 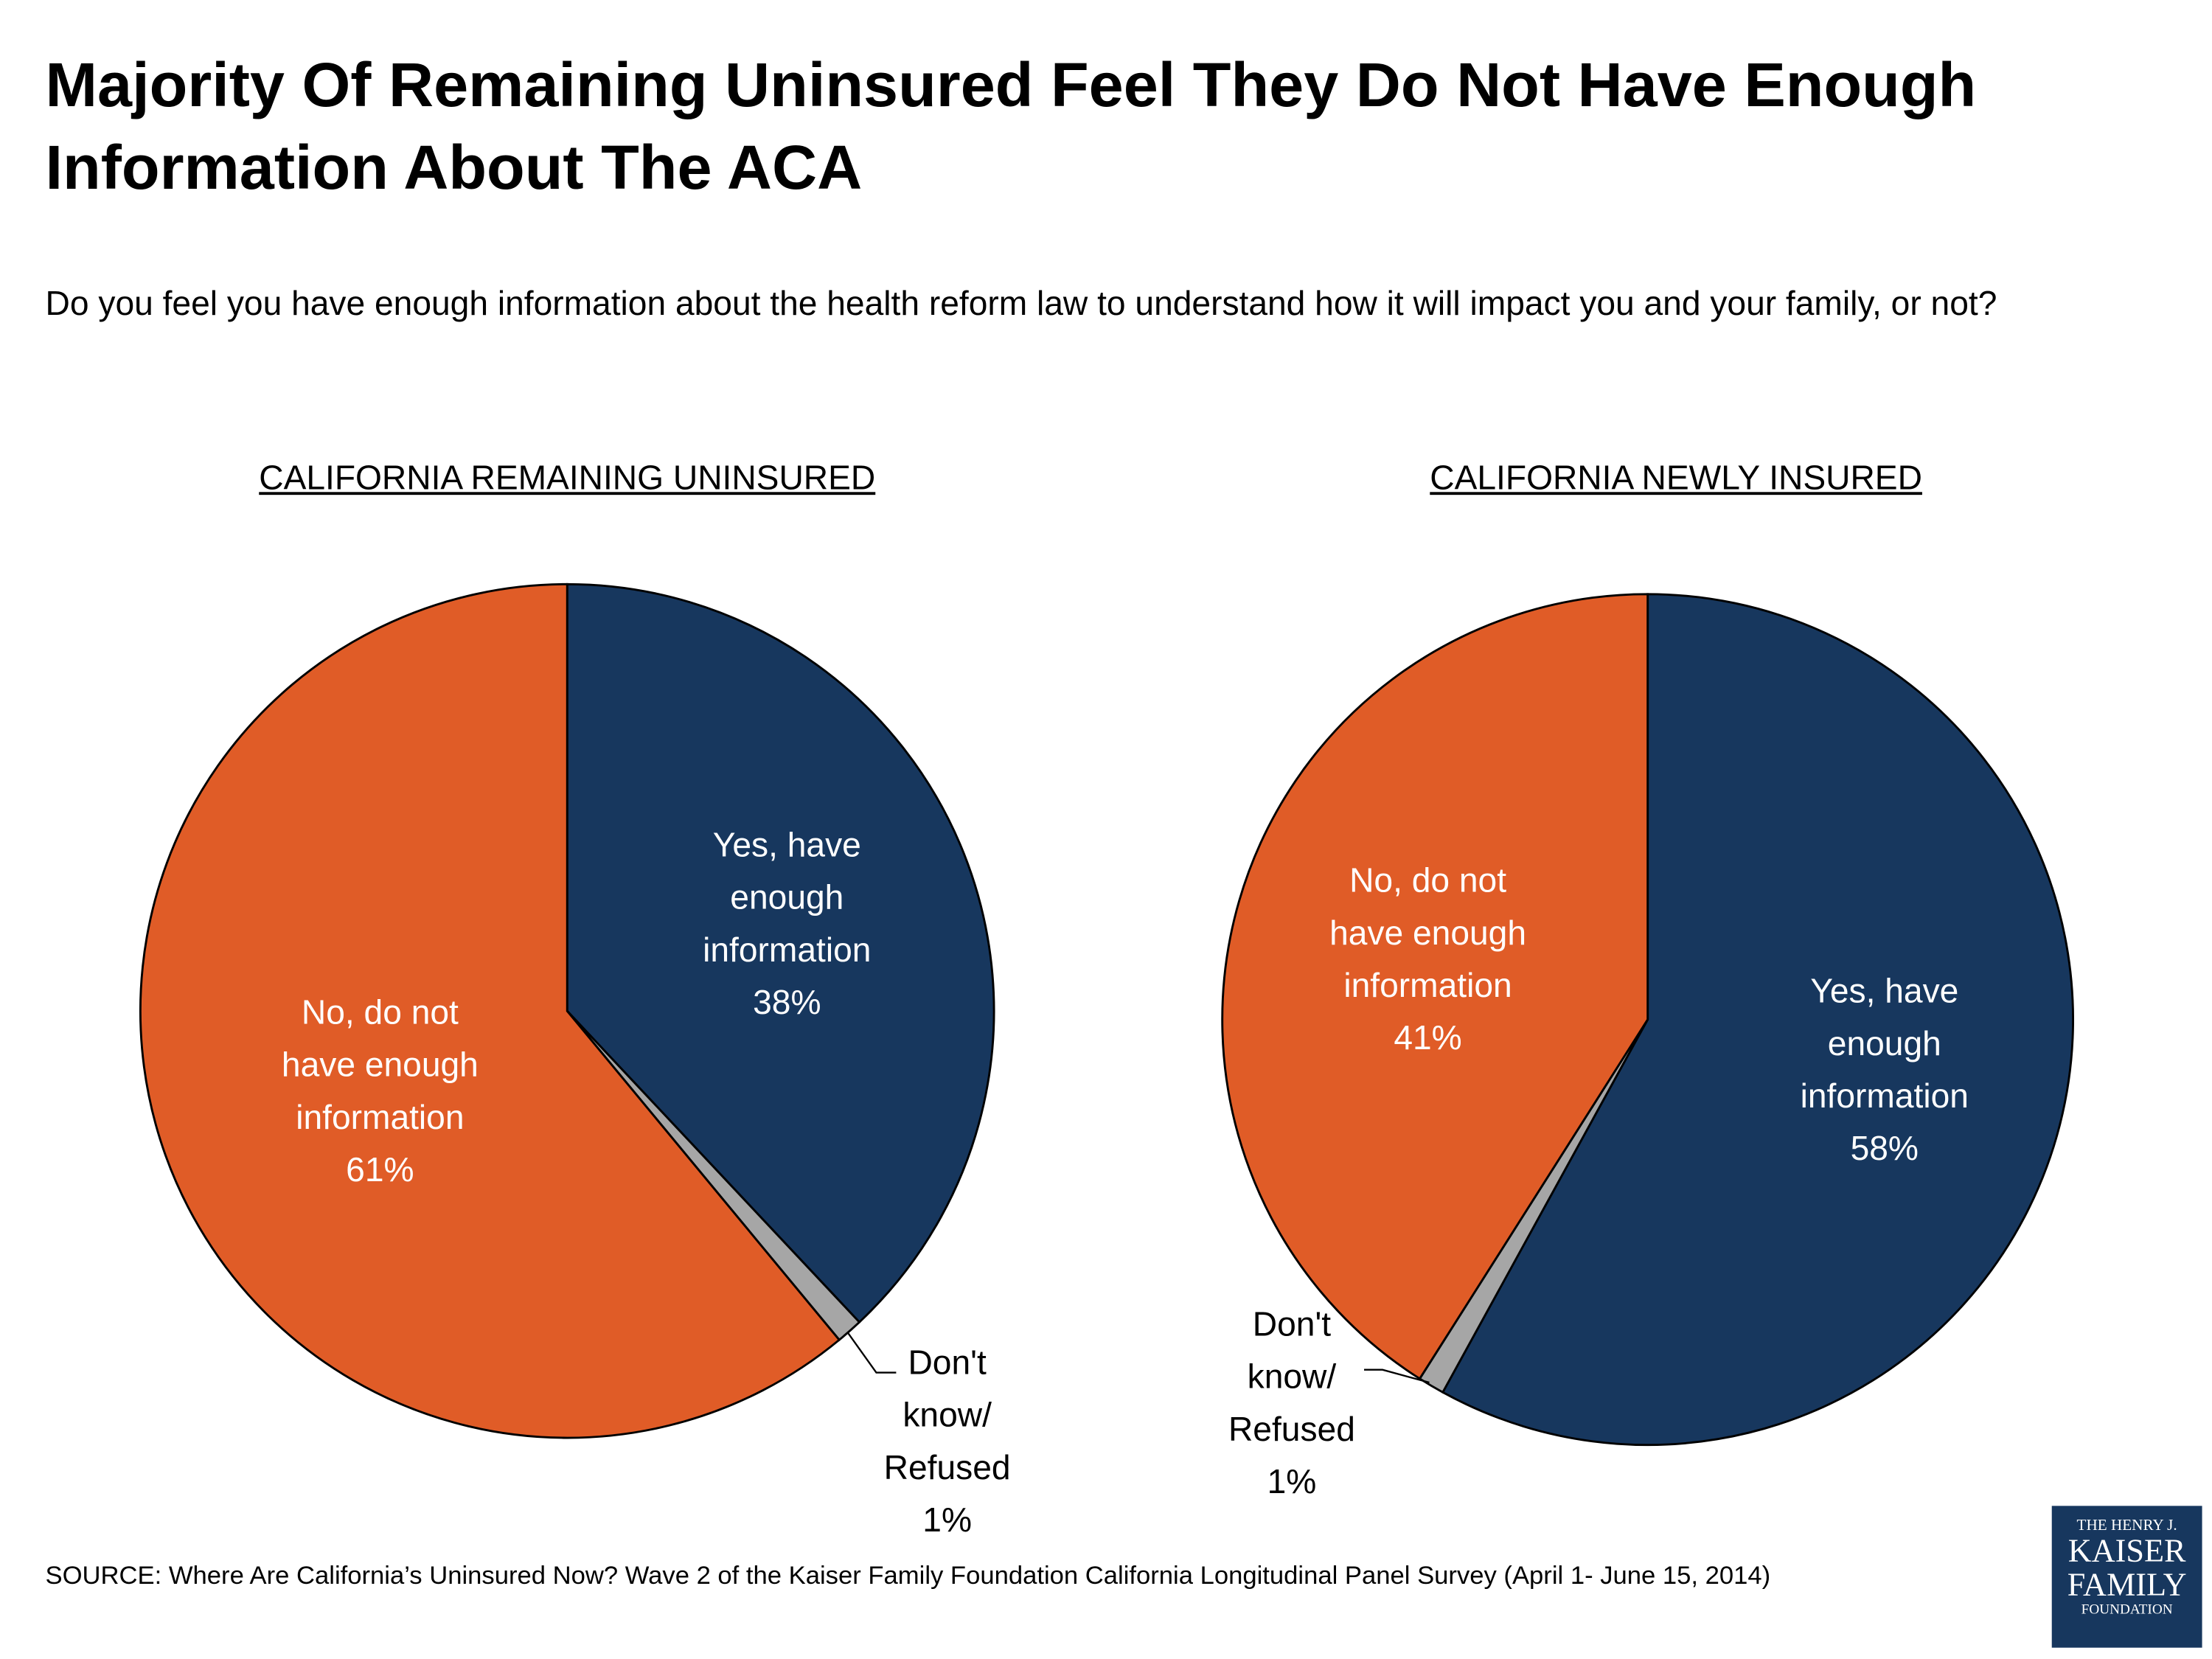 I want to click on logo-line: KAISER, so click(x=2126, y=1550).